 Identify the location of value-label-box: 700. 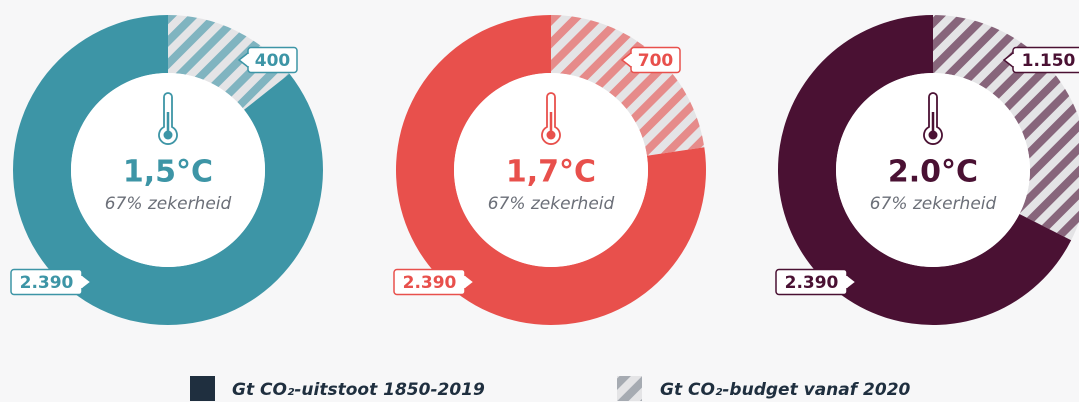
(650, 60).